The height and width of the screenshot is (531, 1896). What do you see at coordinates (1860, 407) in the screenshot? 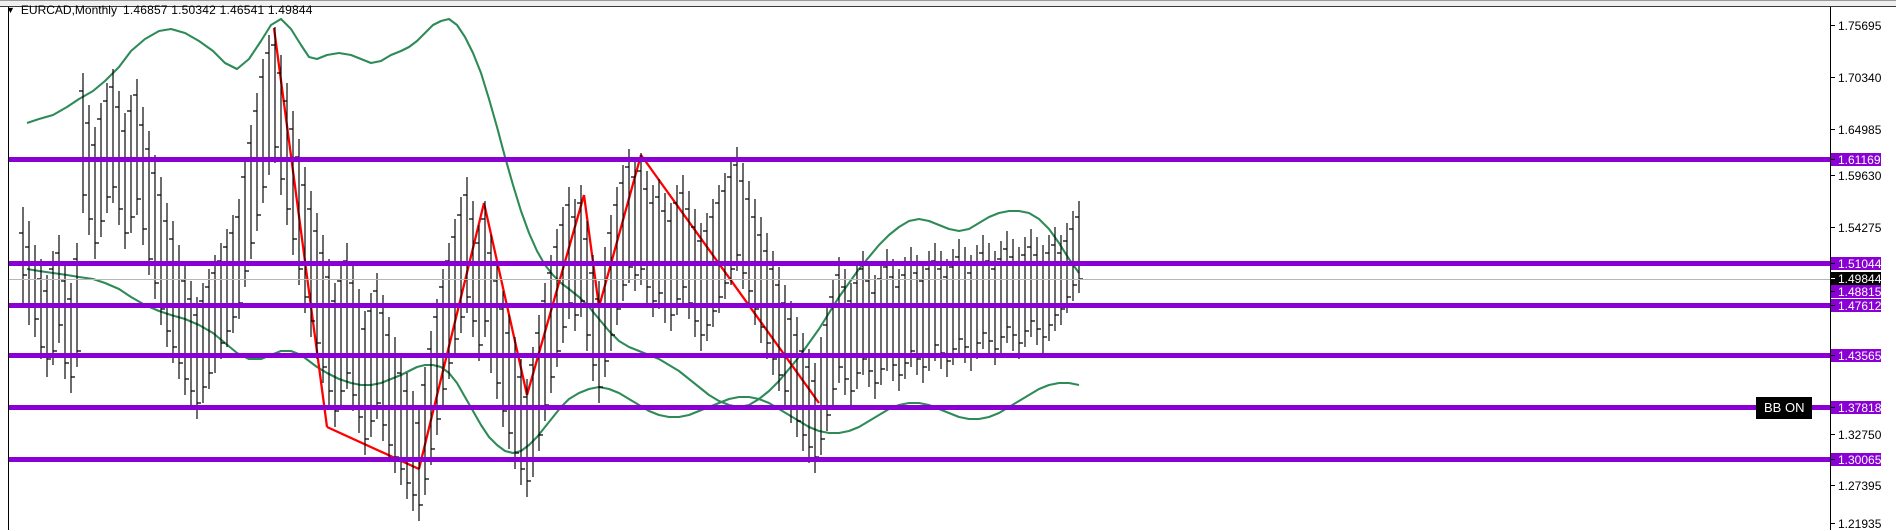
I see `axis-tick-label: 1.37818` at bounding box center [1860, 407].